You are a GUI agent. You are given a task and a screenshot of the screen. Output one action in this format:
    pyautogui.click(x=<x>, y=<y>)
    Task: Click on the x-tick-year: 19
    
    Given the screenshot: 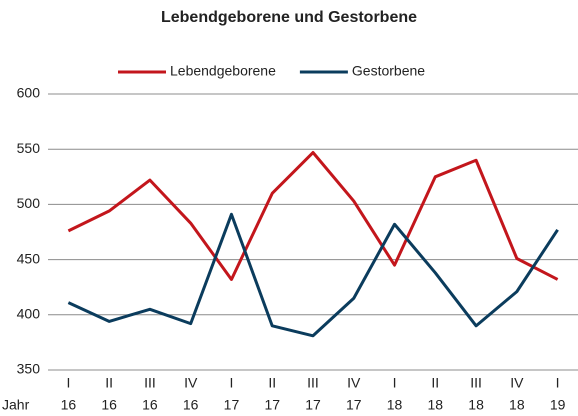 What is the action you would take?
    pyautogui.click(x=558, y=405)
    